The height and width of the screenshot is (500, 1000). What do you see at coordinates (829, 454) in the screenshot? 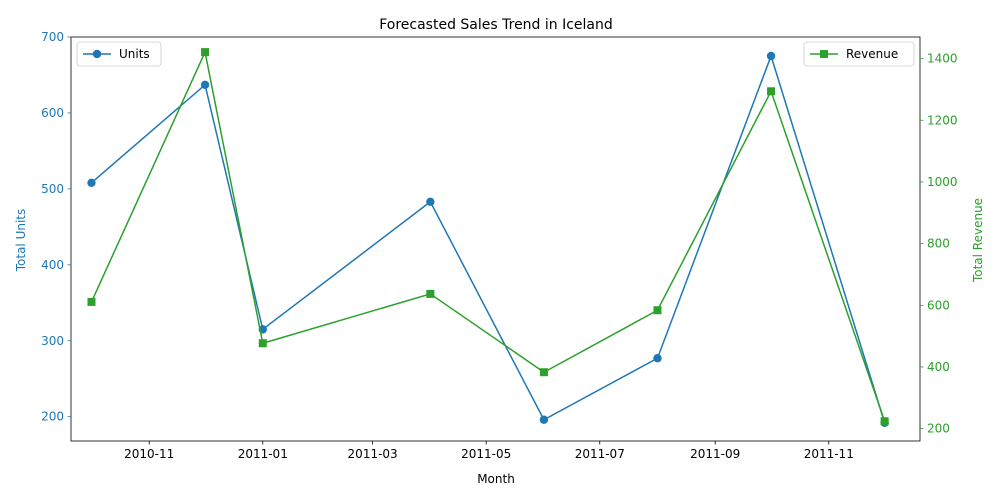
I see `x-tick-label-6: 2011-11` at bounding box center [829, 454].